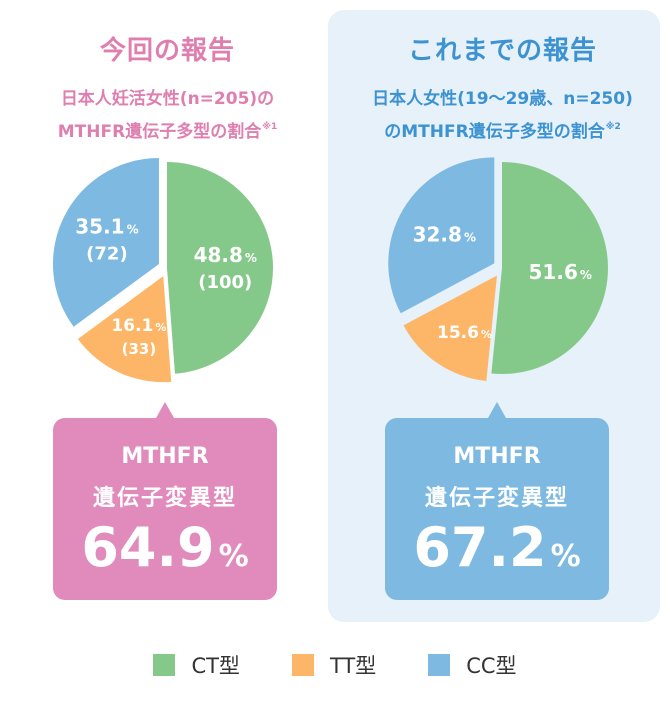  What do you see at coordinates (302, 665) in the screenshot?
I see `legend-swatch-tt` at bounding box center [302, 665].